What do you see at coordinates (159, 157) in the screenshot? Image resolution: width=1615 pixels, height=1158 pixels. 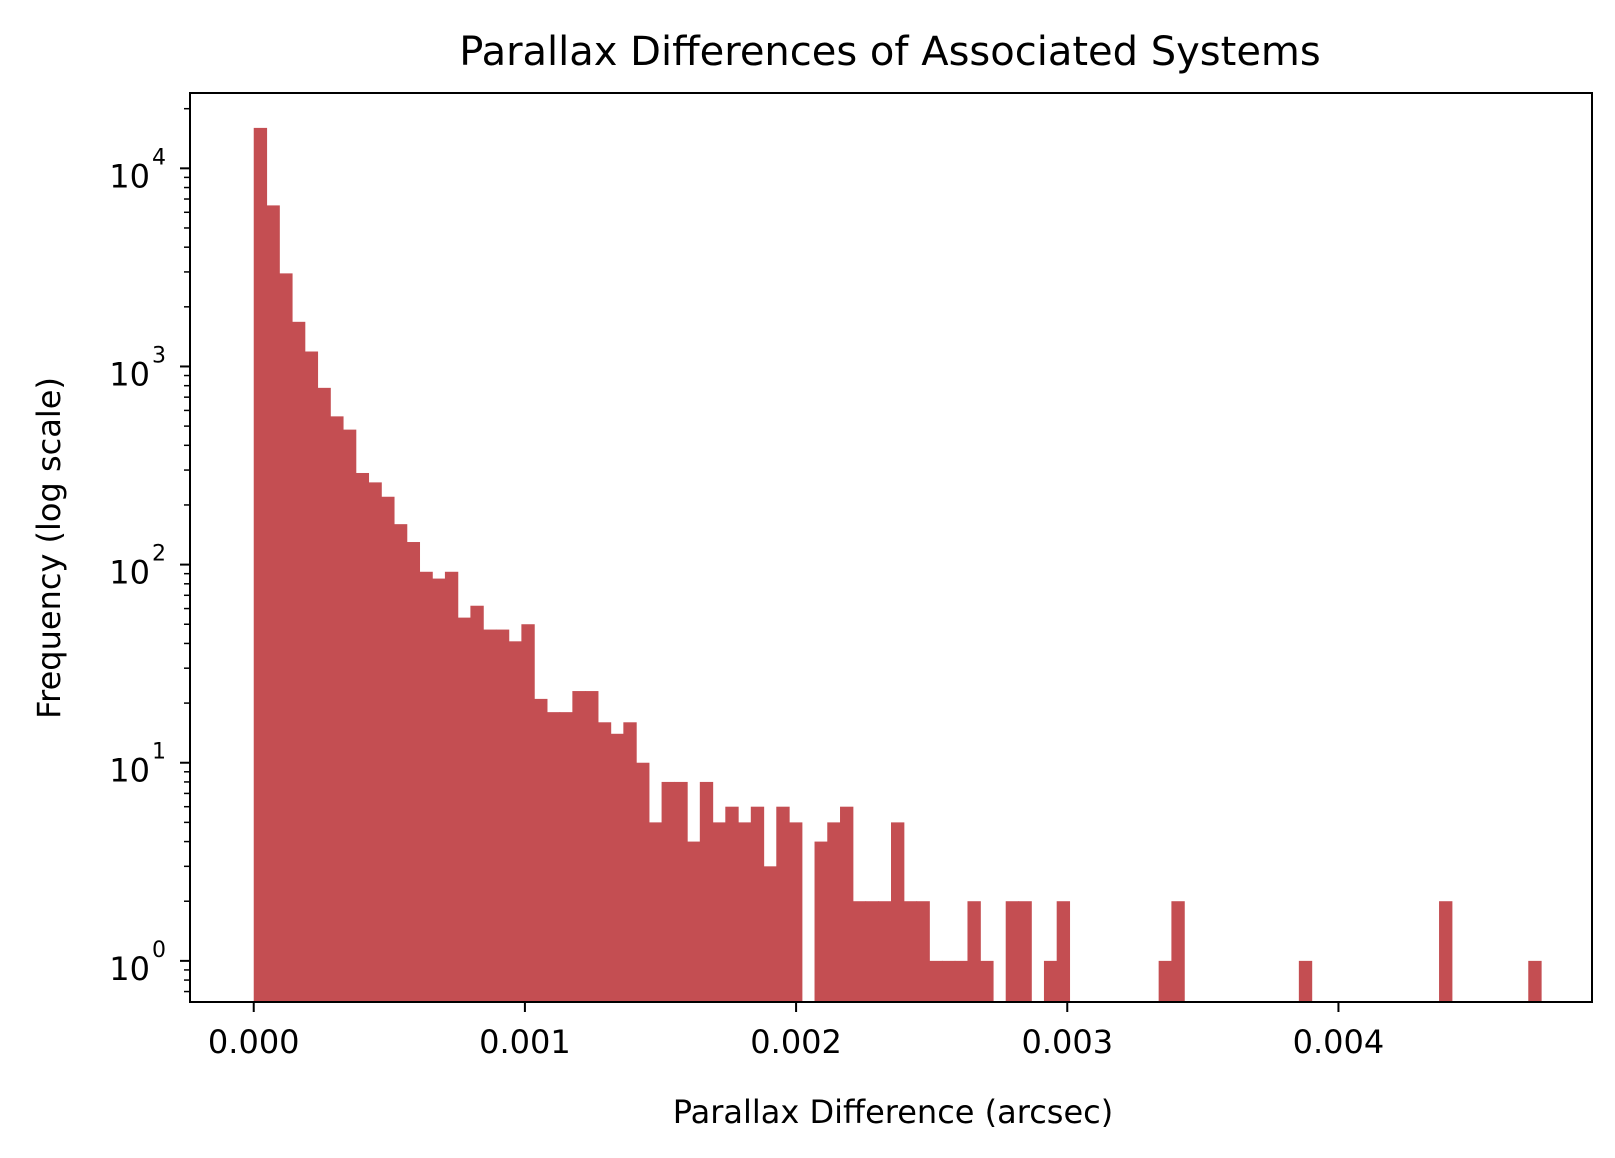 I see `y-tick-exponent: 4` at bounding box center [159, 157].